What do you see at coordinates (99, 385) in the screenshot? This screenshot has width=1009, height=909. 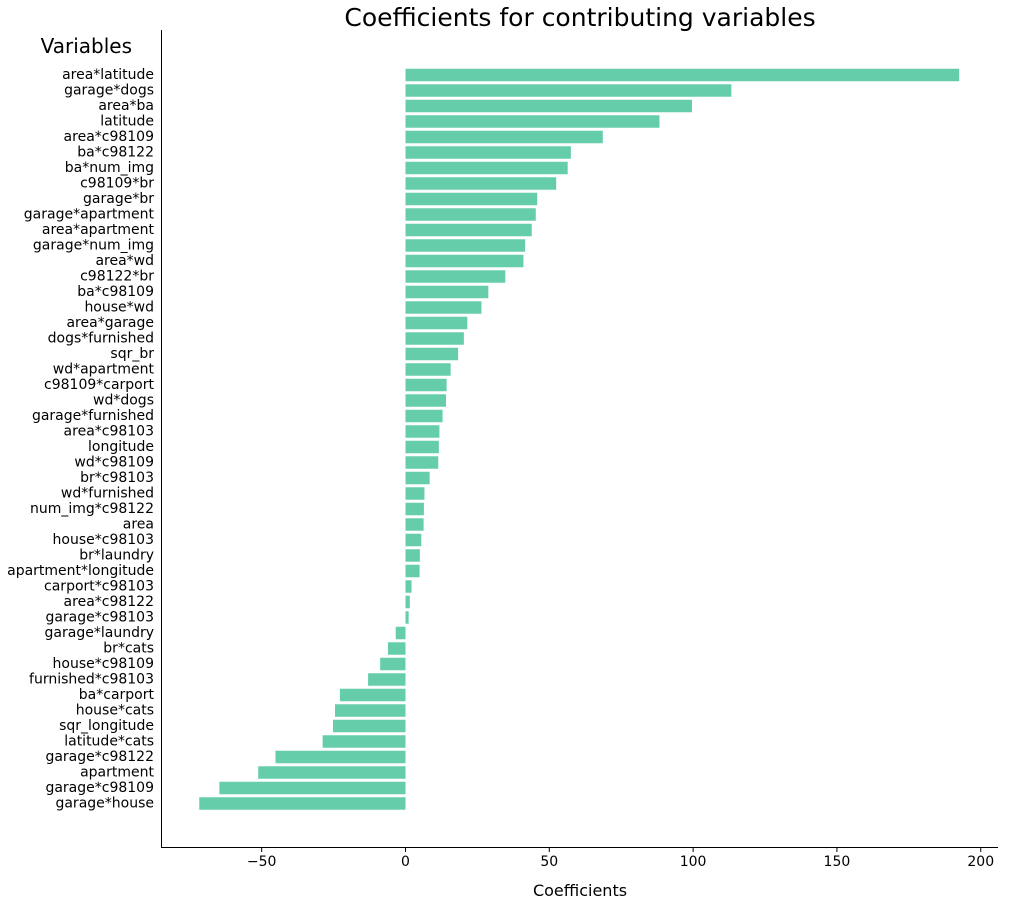 I see `category-label: c98109*carport` at bounding box center [99, 385].